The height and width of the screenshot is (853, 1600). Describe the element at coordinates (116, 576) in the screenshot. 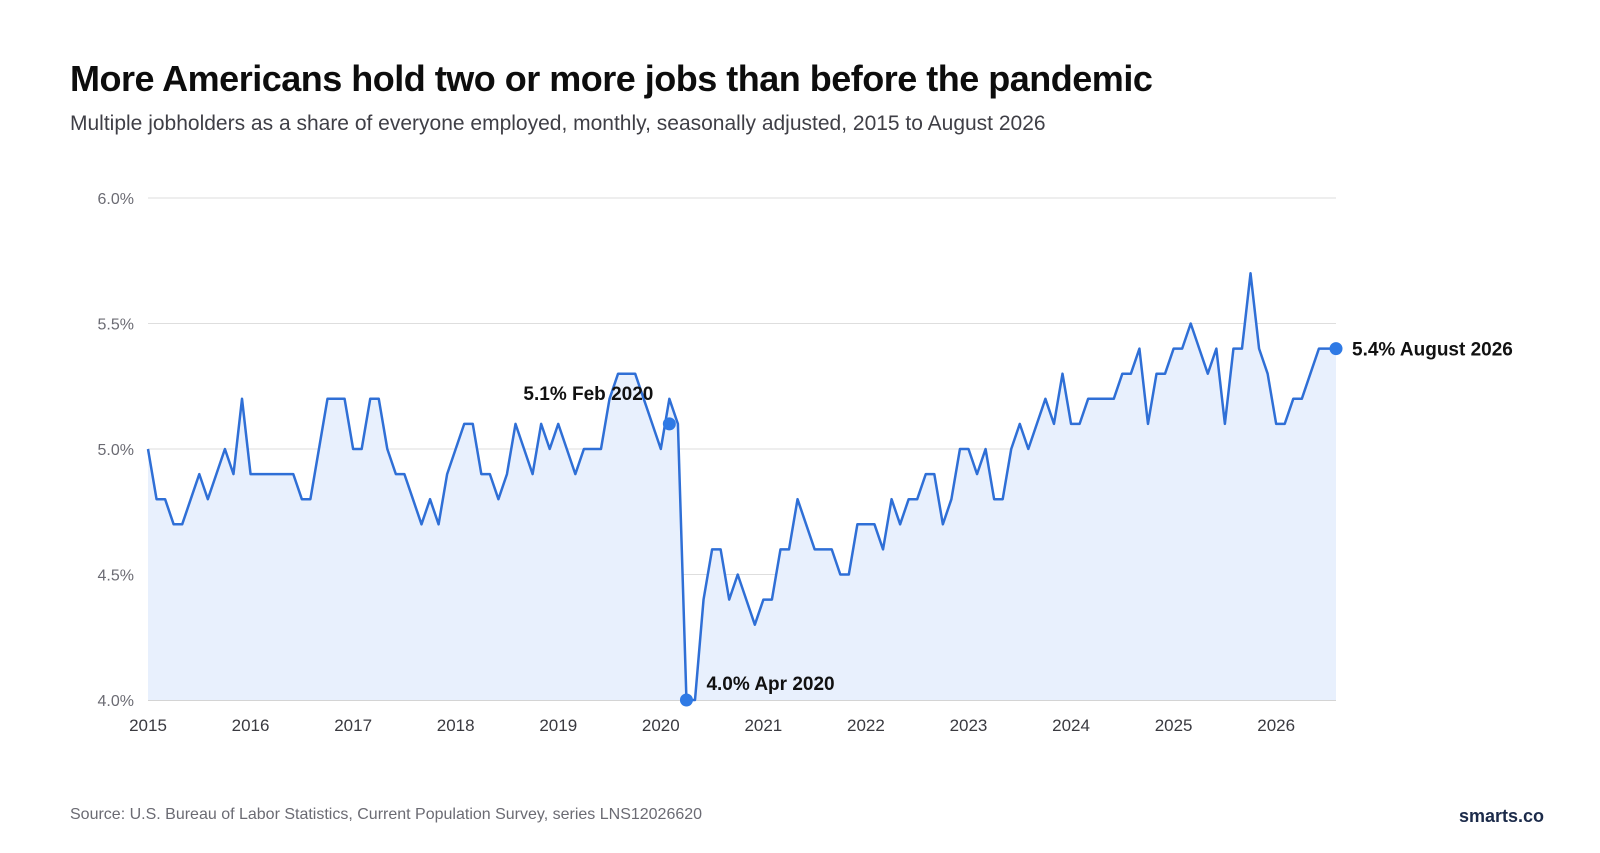

I see `y-tick-label: 4.5%` at that location.